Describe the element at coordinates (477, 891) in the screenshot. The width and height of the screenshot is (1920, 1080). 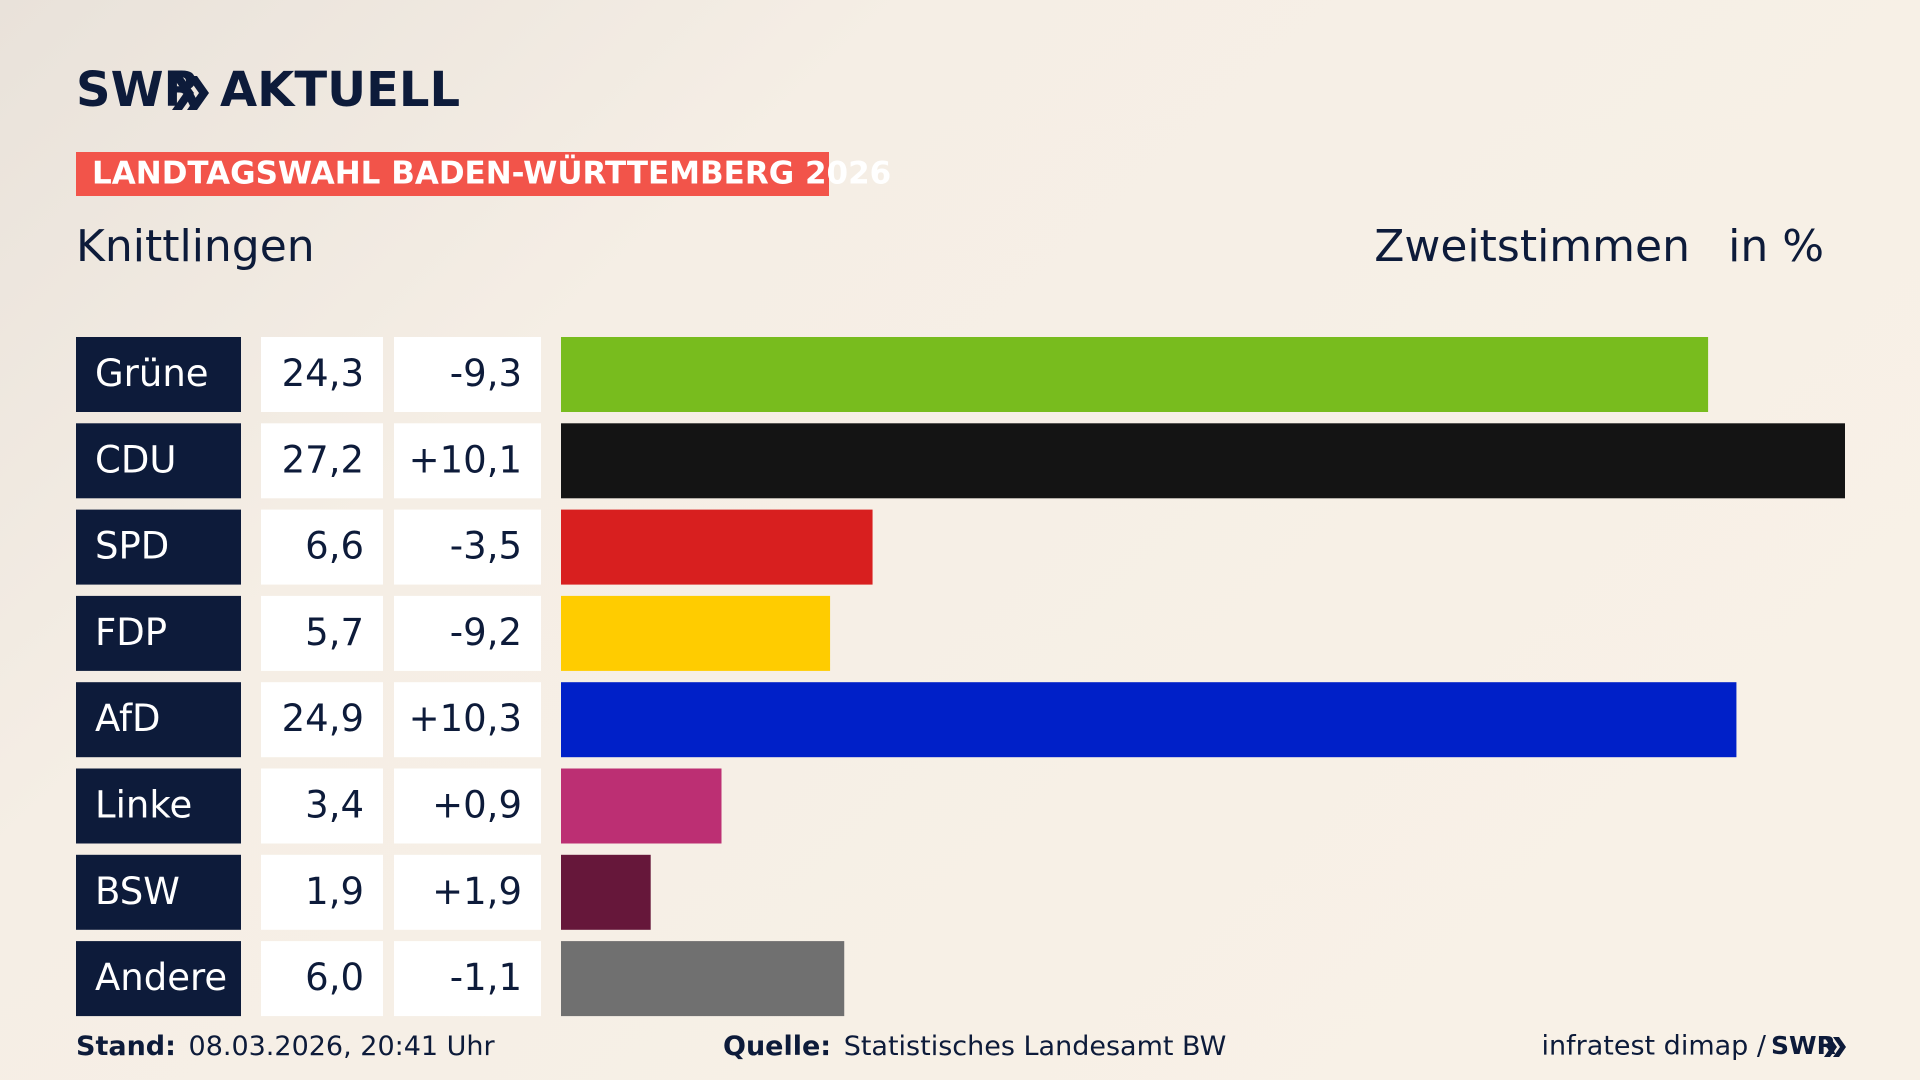
I see `change-label: +1,9` at that location.